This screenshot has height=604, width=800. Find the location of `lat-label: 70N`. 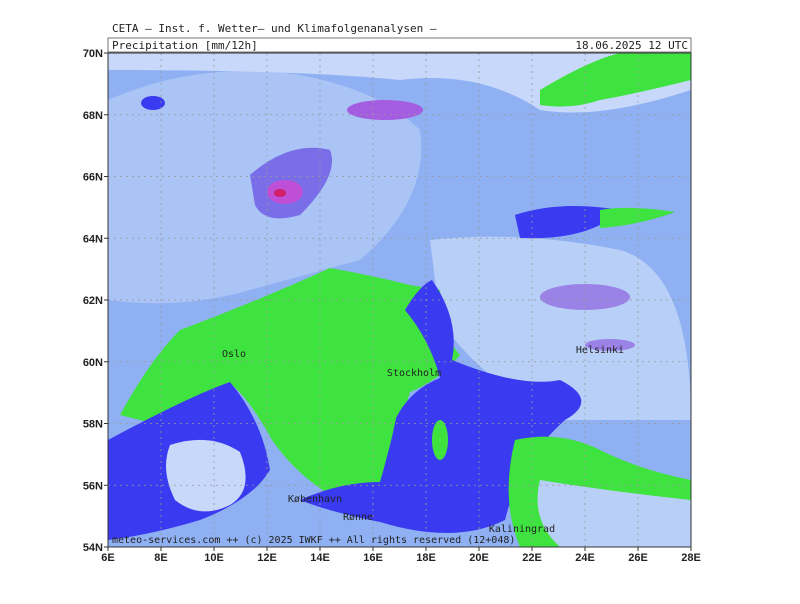

lat-label: 70N is located at coordinates (93, 54).